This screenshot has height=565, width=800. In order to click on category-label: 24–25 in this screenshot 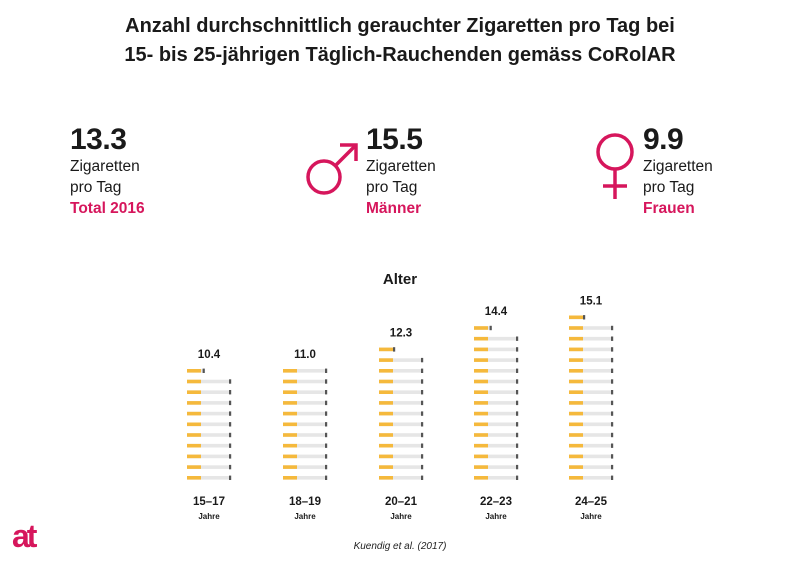, I will do `click(591, 502)`.